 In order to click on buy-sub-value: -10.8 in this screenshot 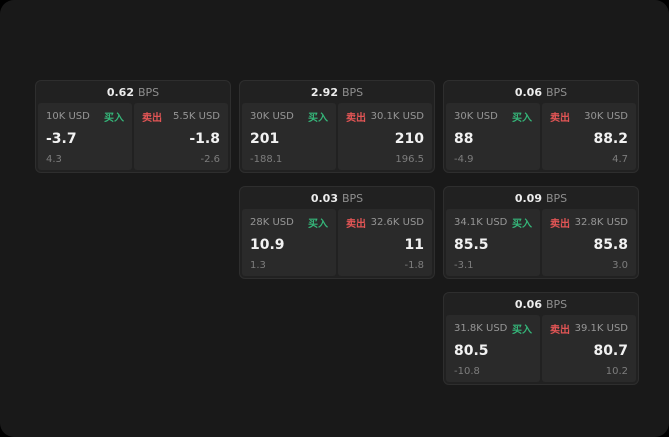, I will do `click(467, 371)`.